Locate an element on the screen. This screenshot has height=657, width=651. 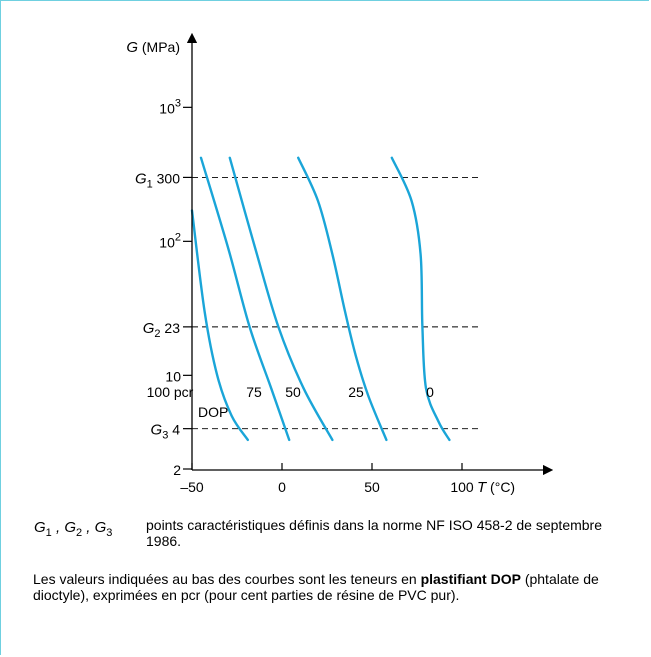
legend-symbol: G1 is located at coordinates (43, 527).